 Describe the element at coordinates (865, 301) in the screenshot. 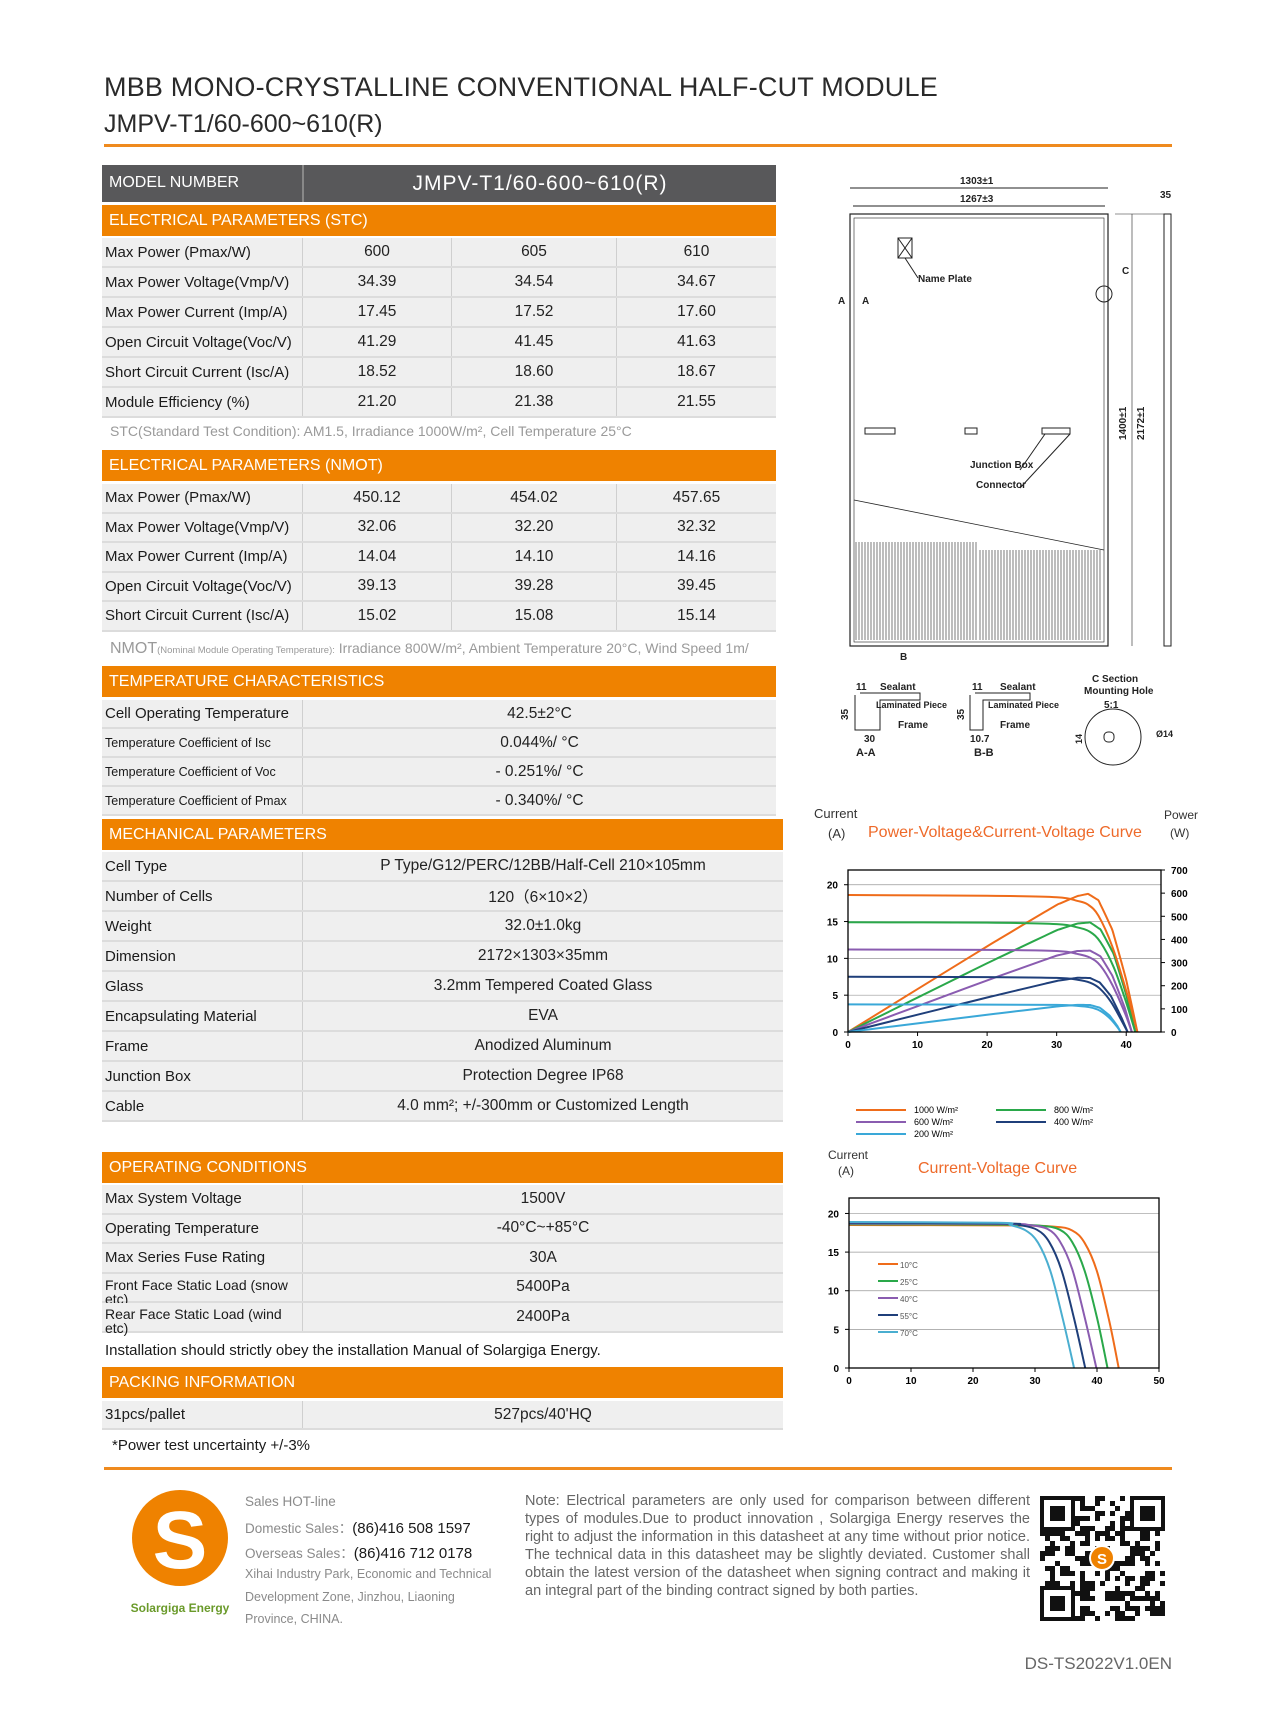

I see `section-a-right: A` at that location.